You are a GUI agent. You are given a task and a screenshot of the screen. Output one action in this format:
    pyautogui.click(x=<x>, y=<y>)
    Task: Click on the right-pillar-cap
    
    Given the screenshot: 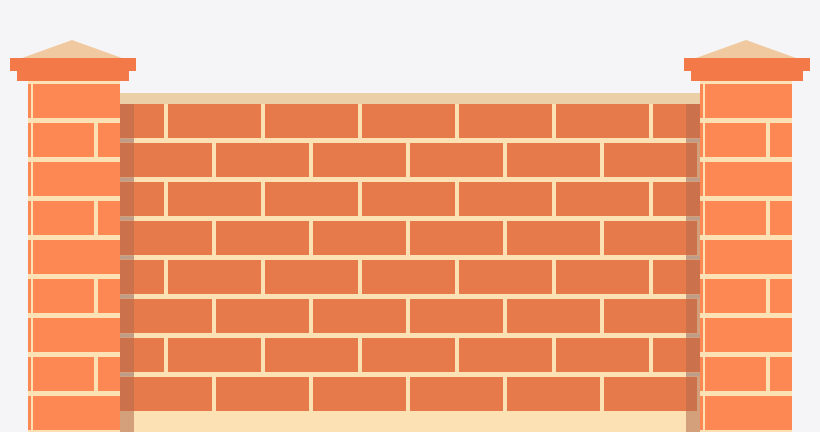 What is the action you would take?
    pyautogui.click(x=747, y=64)
    